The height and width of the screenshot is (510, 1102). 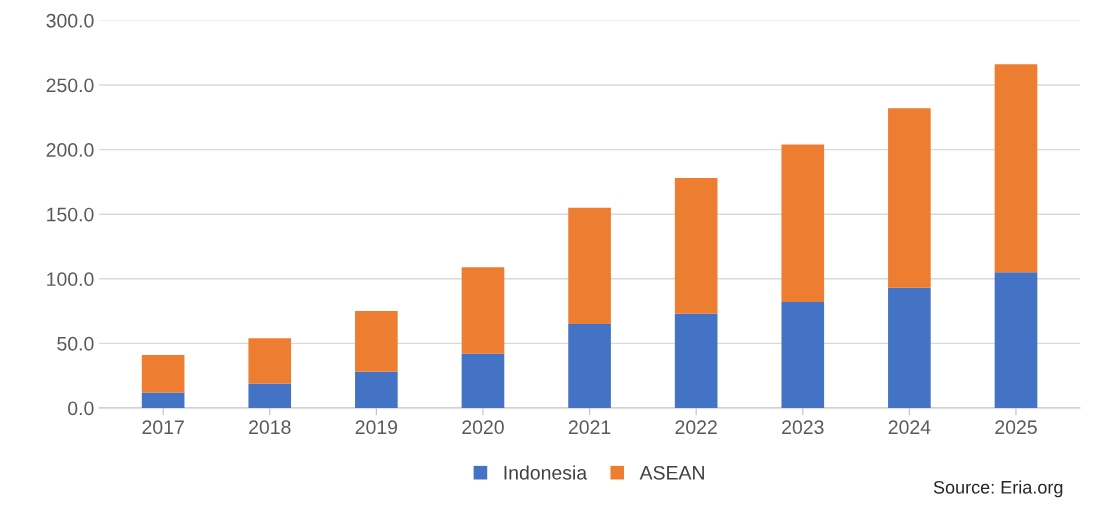 I want to click on x-tick-label: 2018, so click(x=270, y=427).